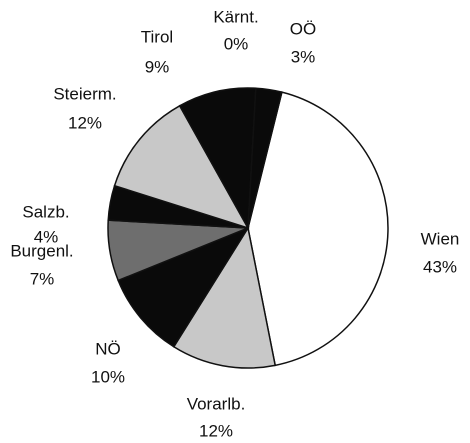  I want to click on slice-value-label: 10%, so click(108, 376).